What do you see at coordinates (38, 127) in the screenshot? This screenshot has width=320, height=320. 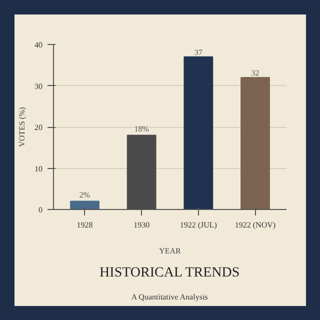 I see `y-tick-label: 20` at bounding box center [38, 127].